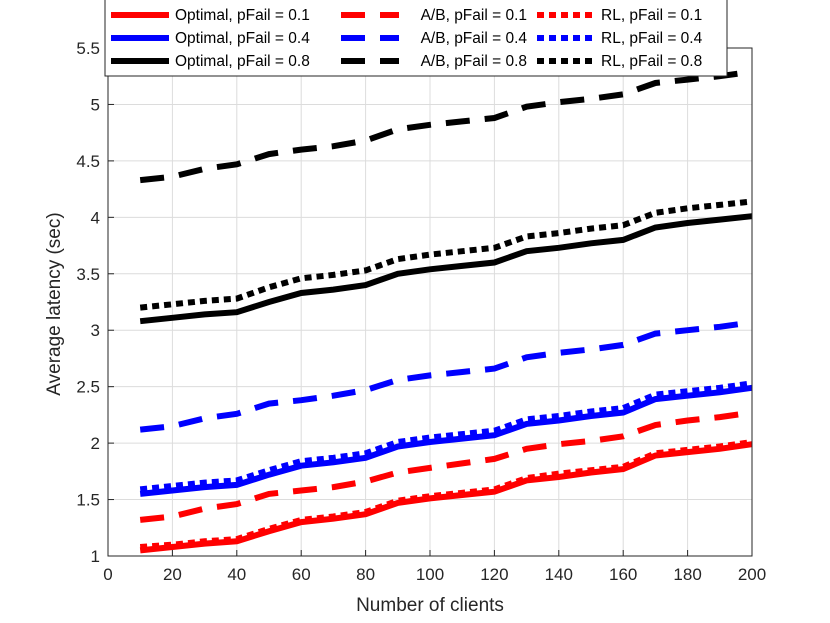  Describe the element at coordinates (430, 605) in the screenshot. I see `x-axis-label: Number of clients` at that location.